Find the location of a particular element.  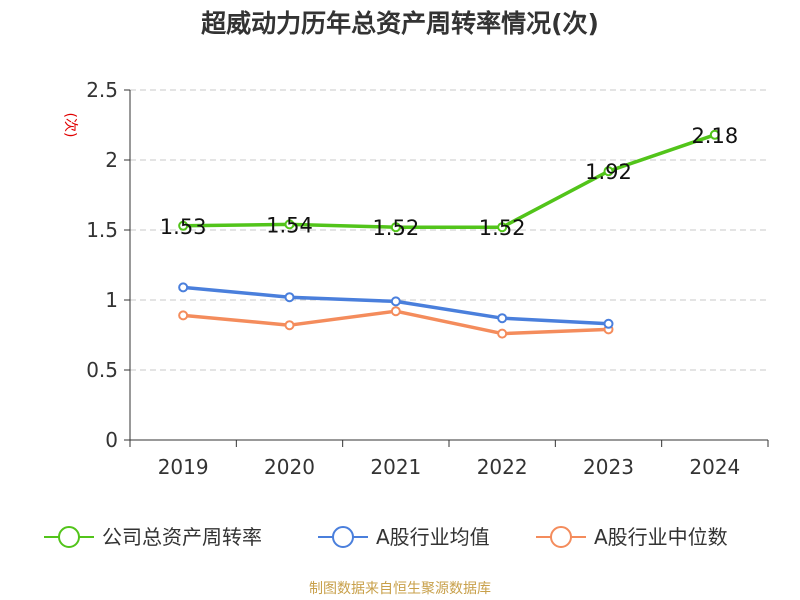

data-label: 1.53 is located at coordinates (183, 227).